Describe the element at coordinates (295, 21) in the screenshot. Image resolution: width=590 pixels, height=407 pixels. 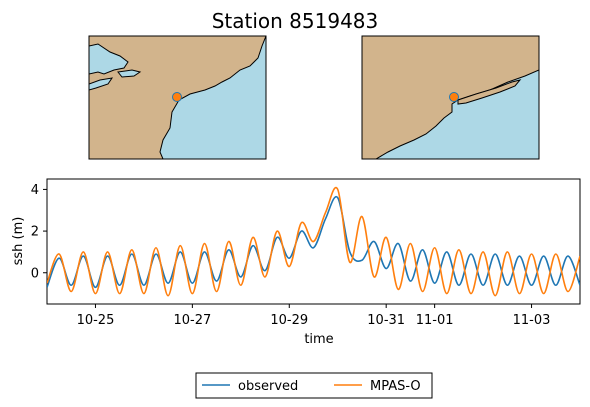
I see `chart-title: Station 8519483` at that location.